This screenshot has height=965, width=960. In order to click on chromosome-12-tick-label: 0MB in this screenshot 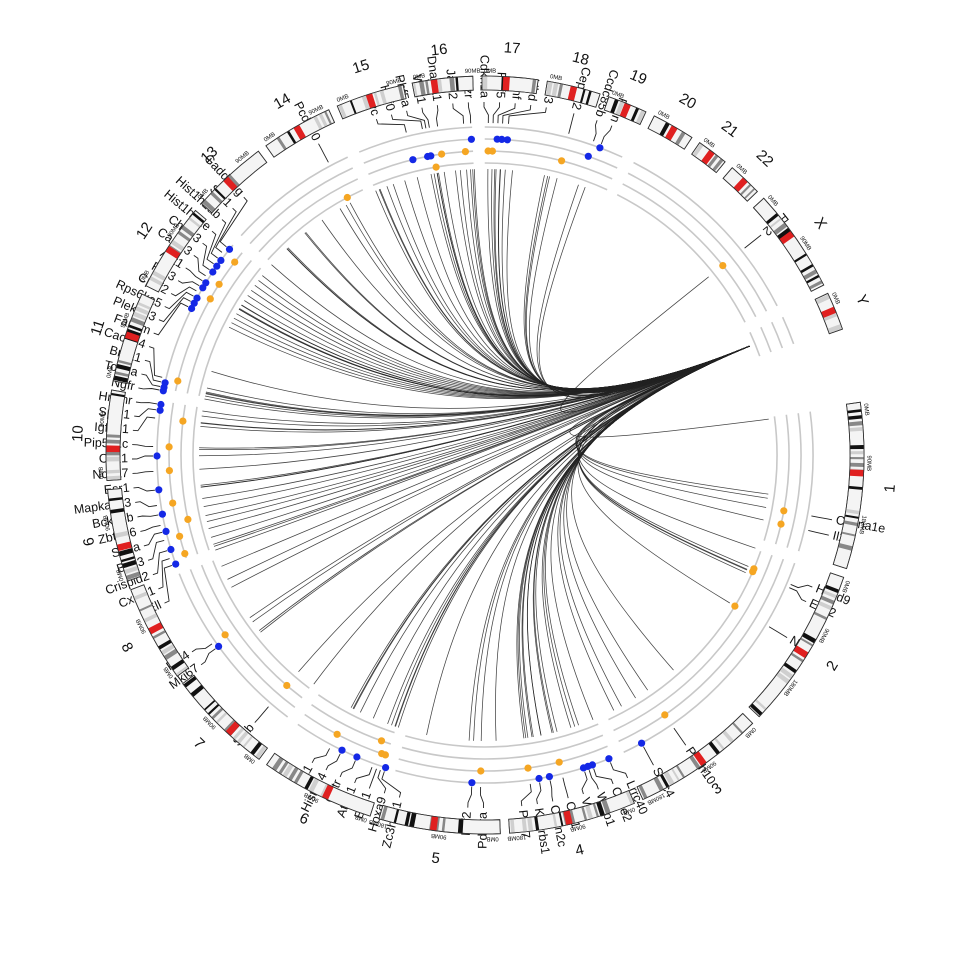, I will do `click(145, 277)`.